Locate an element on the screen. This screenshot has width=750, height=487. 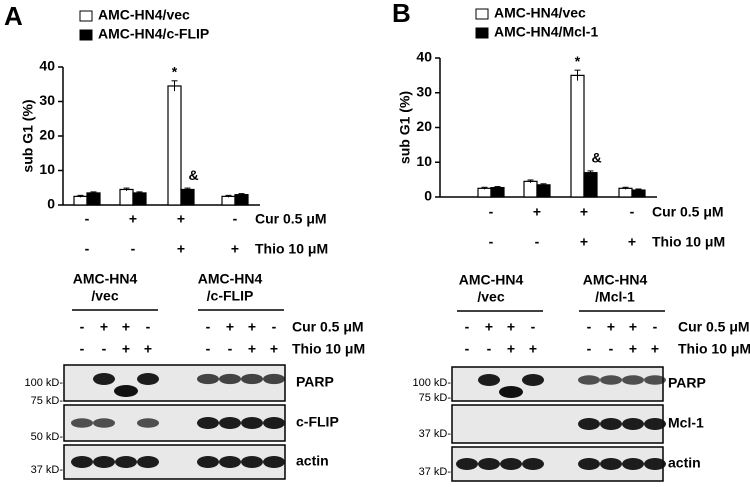
panel-label: A is located at coordinates (13, 16).